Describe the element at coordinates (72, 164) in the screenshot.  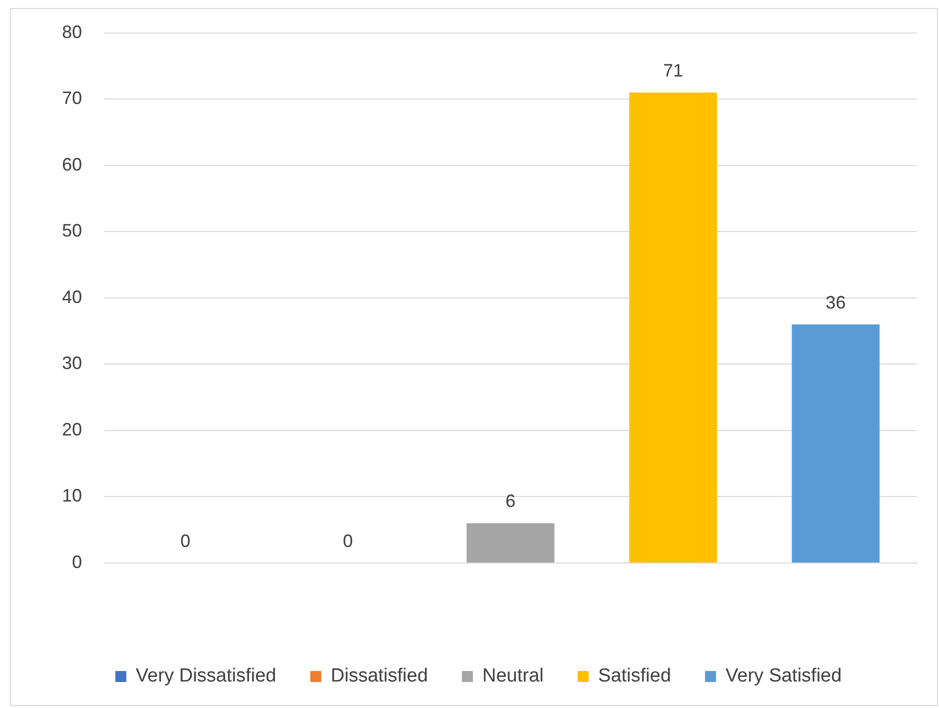
I see `y-tick-label: 60` at that location.